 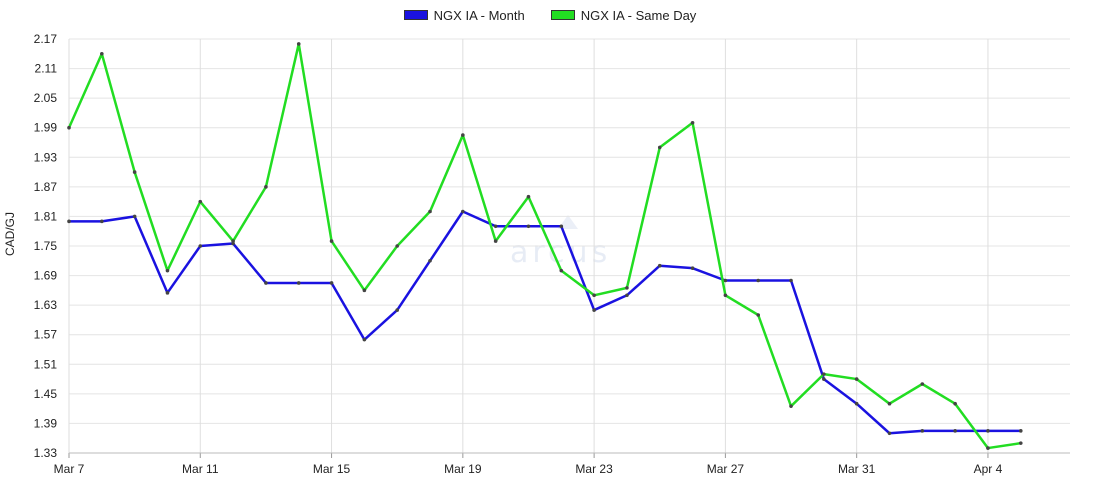 I want to click on legend-label-same-day: NGX IA - Same Day, so click(x=638, y=15).